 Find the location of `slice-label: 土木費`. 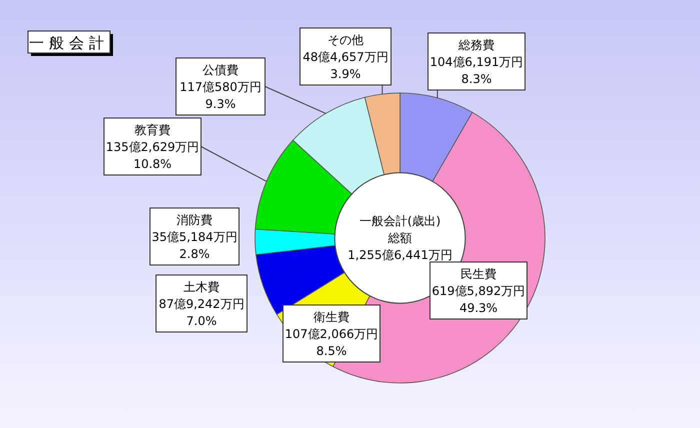

slice-label: 土木費 is located at coordinates (202, 287).